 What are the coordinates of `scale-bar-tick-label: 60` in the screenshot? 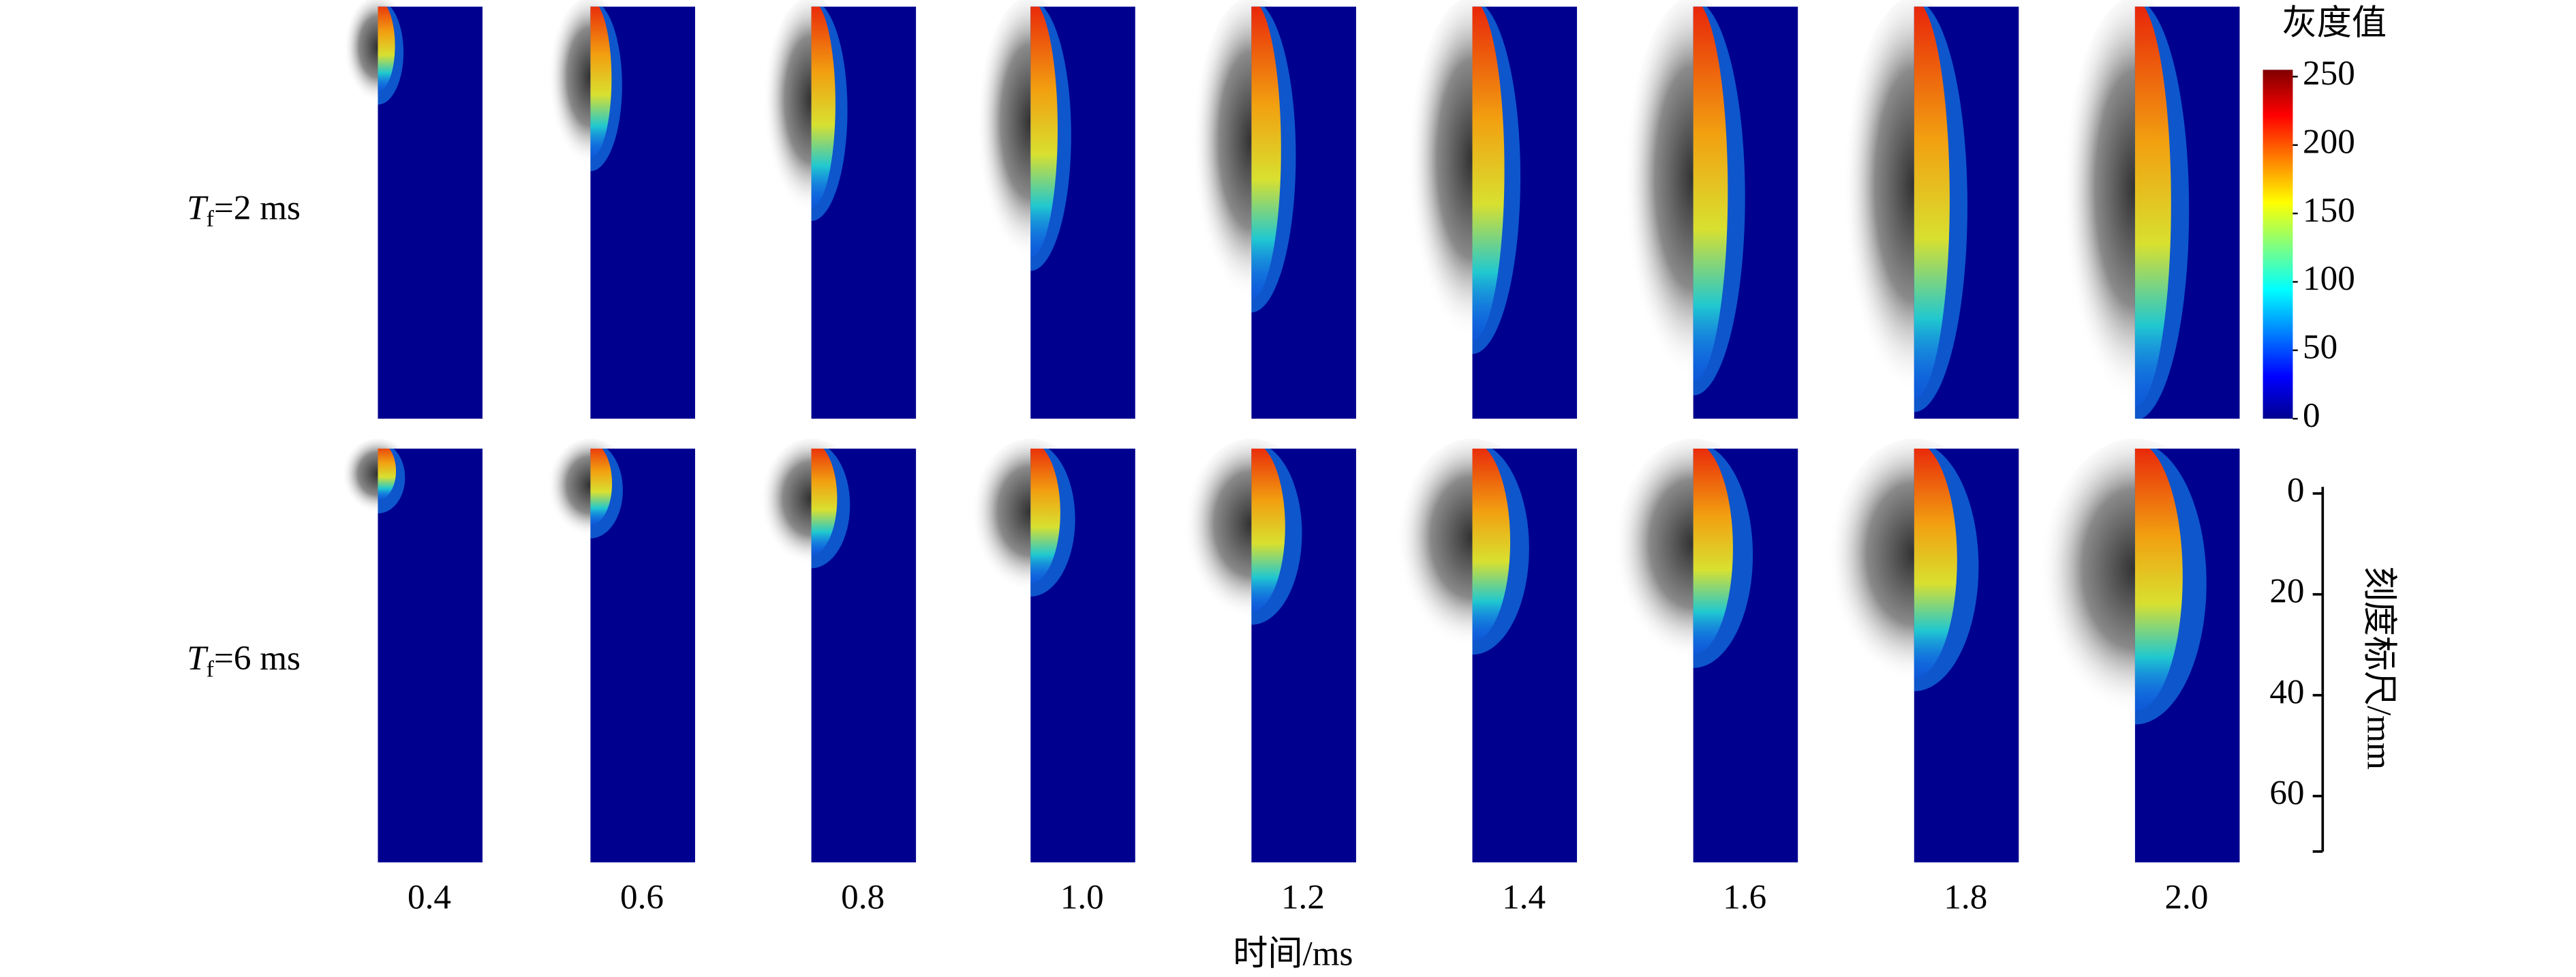 It's located at (2286, 792).